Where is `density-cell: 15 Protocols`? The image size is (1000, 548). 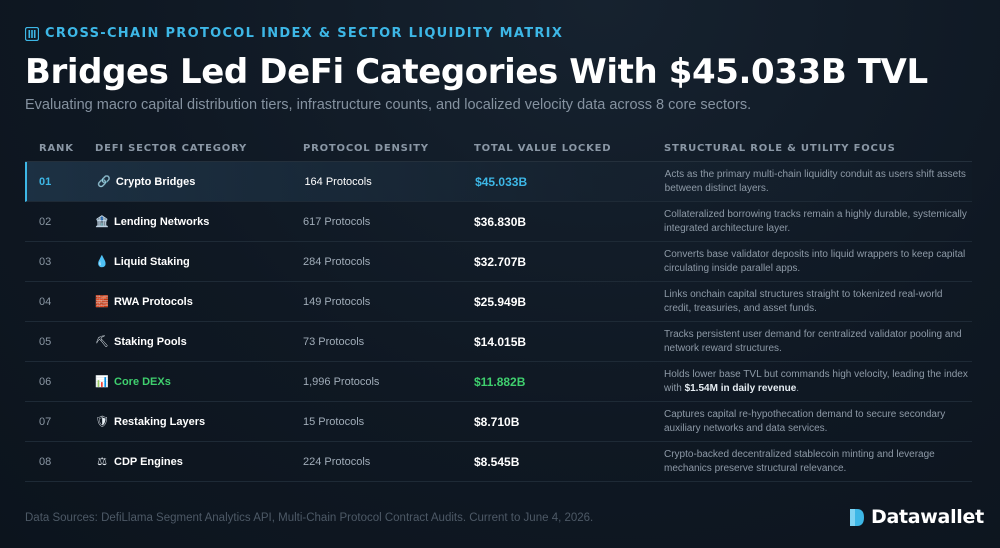 density-cell: 15 Protocols is located at coordinates (334, 421).